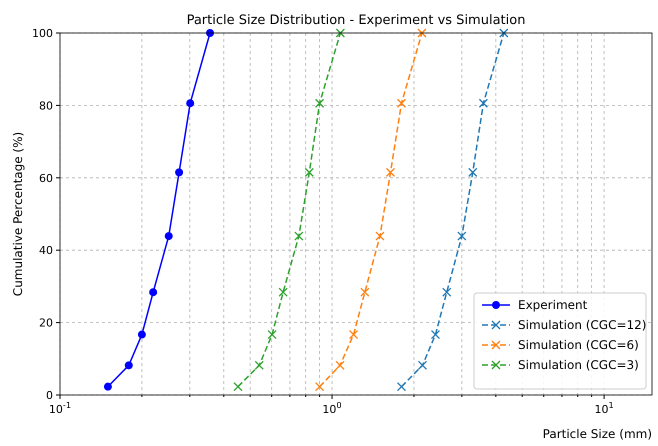 The width and height of the screenshot is (658, 446). Describe the element at coordinates (553, 305) in the screenshot. I see `legend-label: Experiment` at that location.